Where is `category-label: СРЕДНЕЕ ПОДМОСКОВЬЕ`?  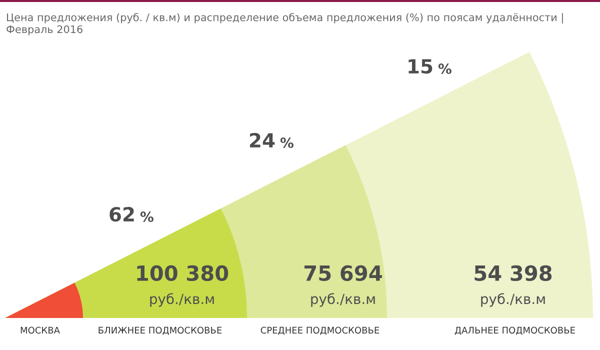
category-label: СРЕДНЕЕ ПОДМОСКОВЬЕ is located at coordinates (320, 330).